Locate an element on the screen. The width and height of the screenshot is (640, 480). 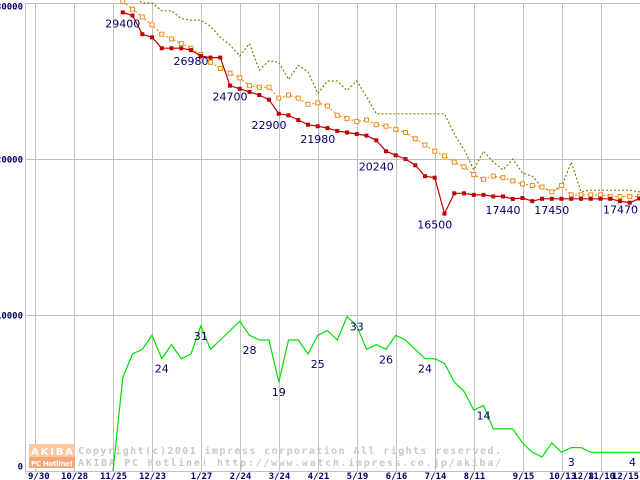
price-data-label: 24700 is located at coordinates (230, 97).